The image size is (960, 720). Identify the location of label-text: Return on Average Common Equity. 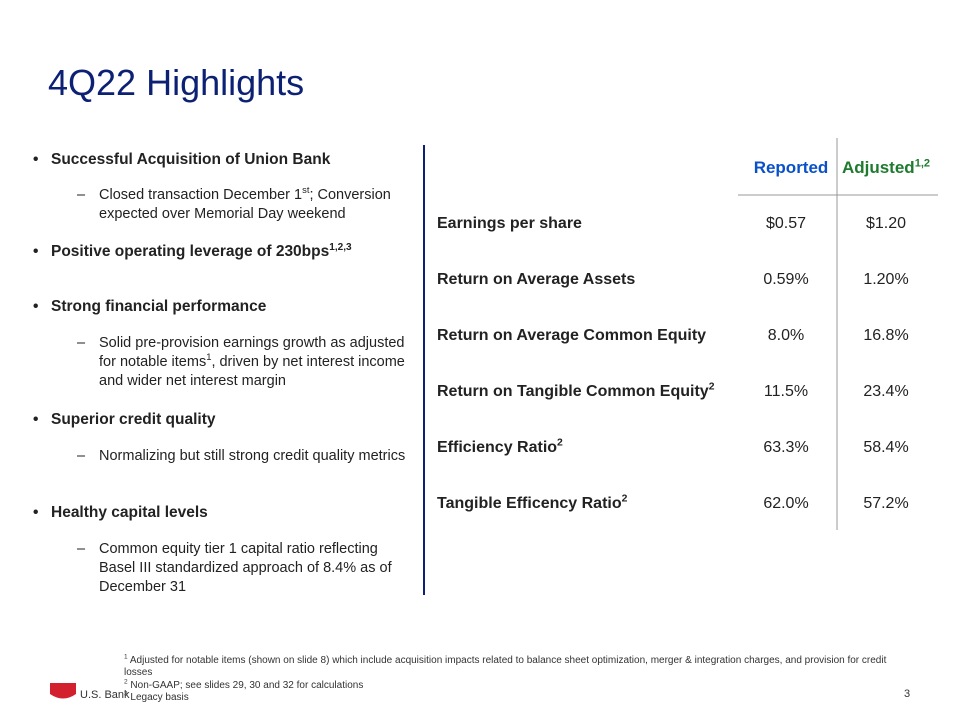
(572, 335).